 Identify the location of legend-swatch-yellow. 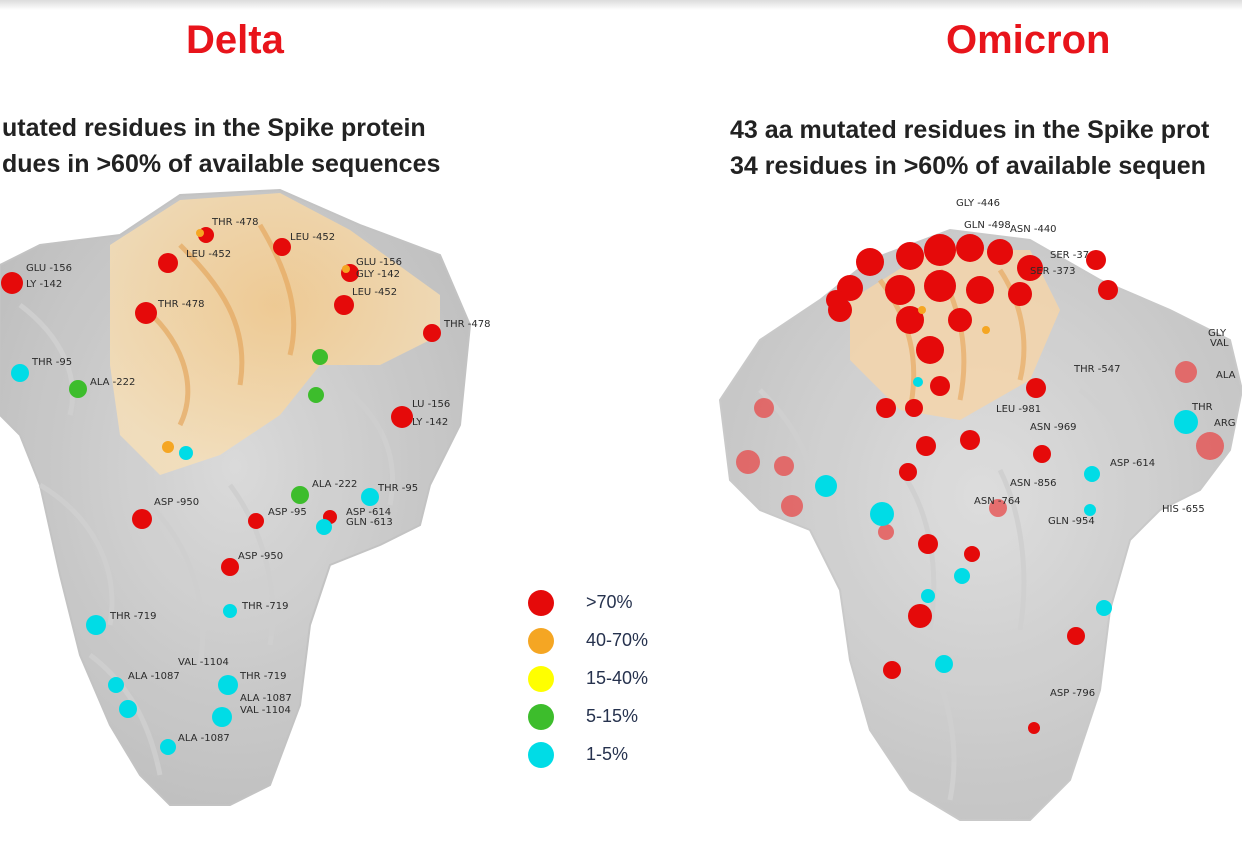
(541, 679).